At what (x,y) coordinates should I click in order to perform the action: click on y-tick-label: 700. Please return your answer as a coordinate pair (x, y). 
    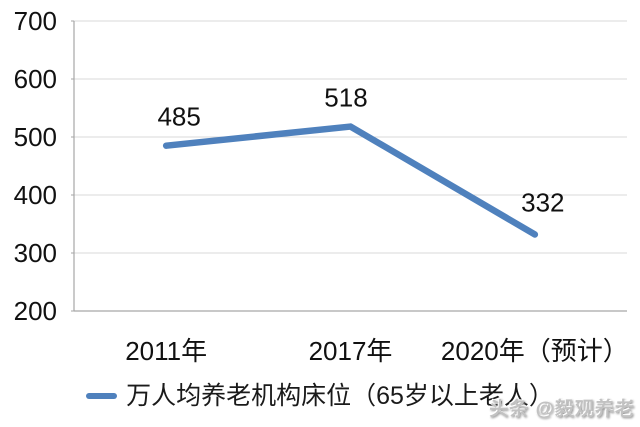
    Looking at the image, I should click on (35, 21).